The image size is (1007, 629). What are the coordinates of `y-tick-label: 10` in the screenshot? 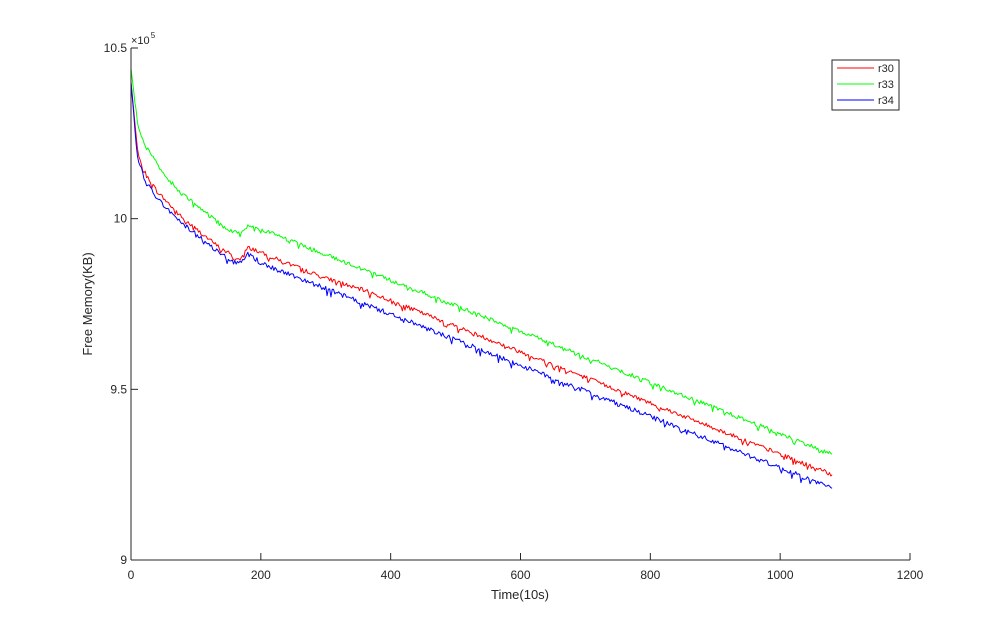 It's located at (121, 219).